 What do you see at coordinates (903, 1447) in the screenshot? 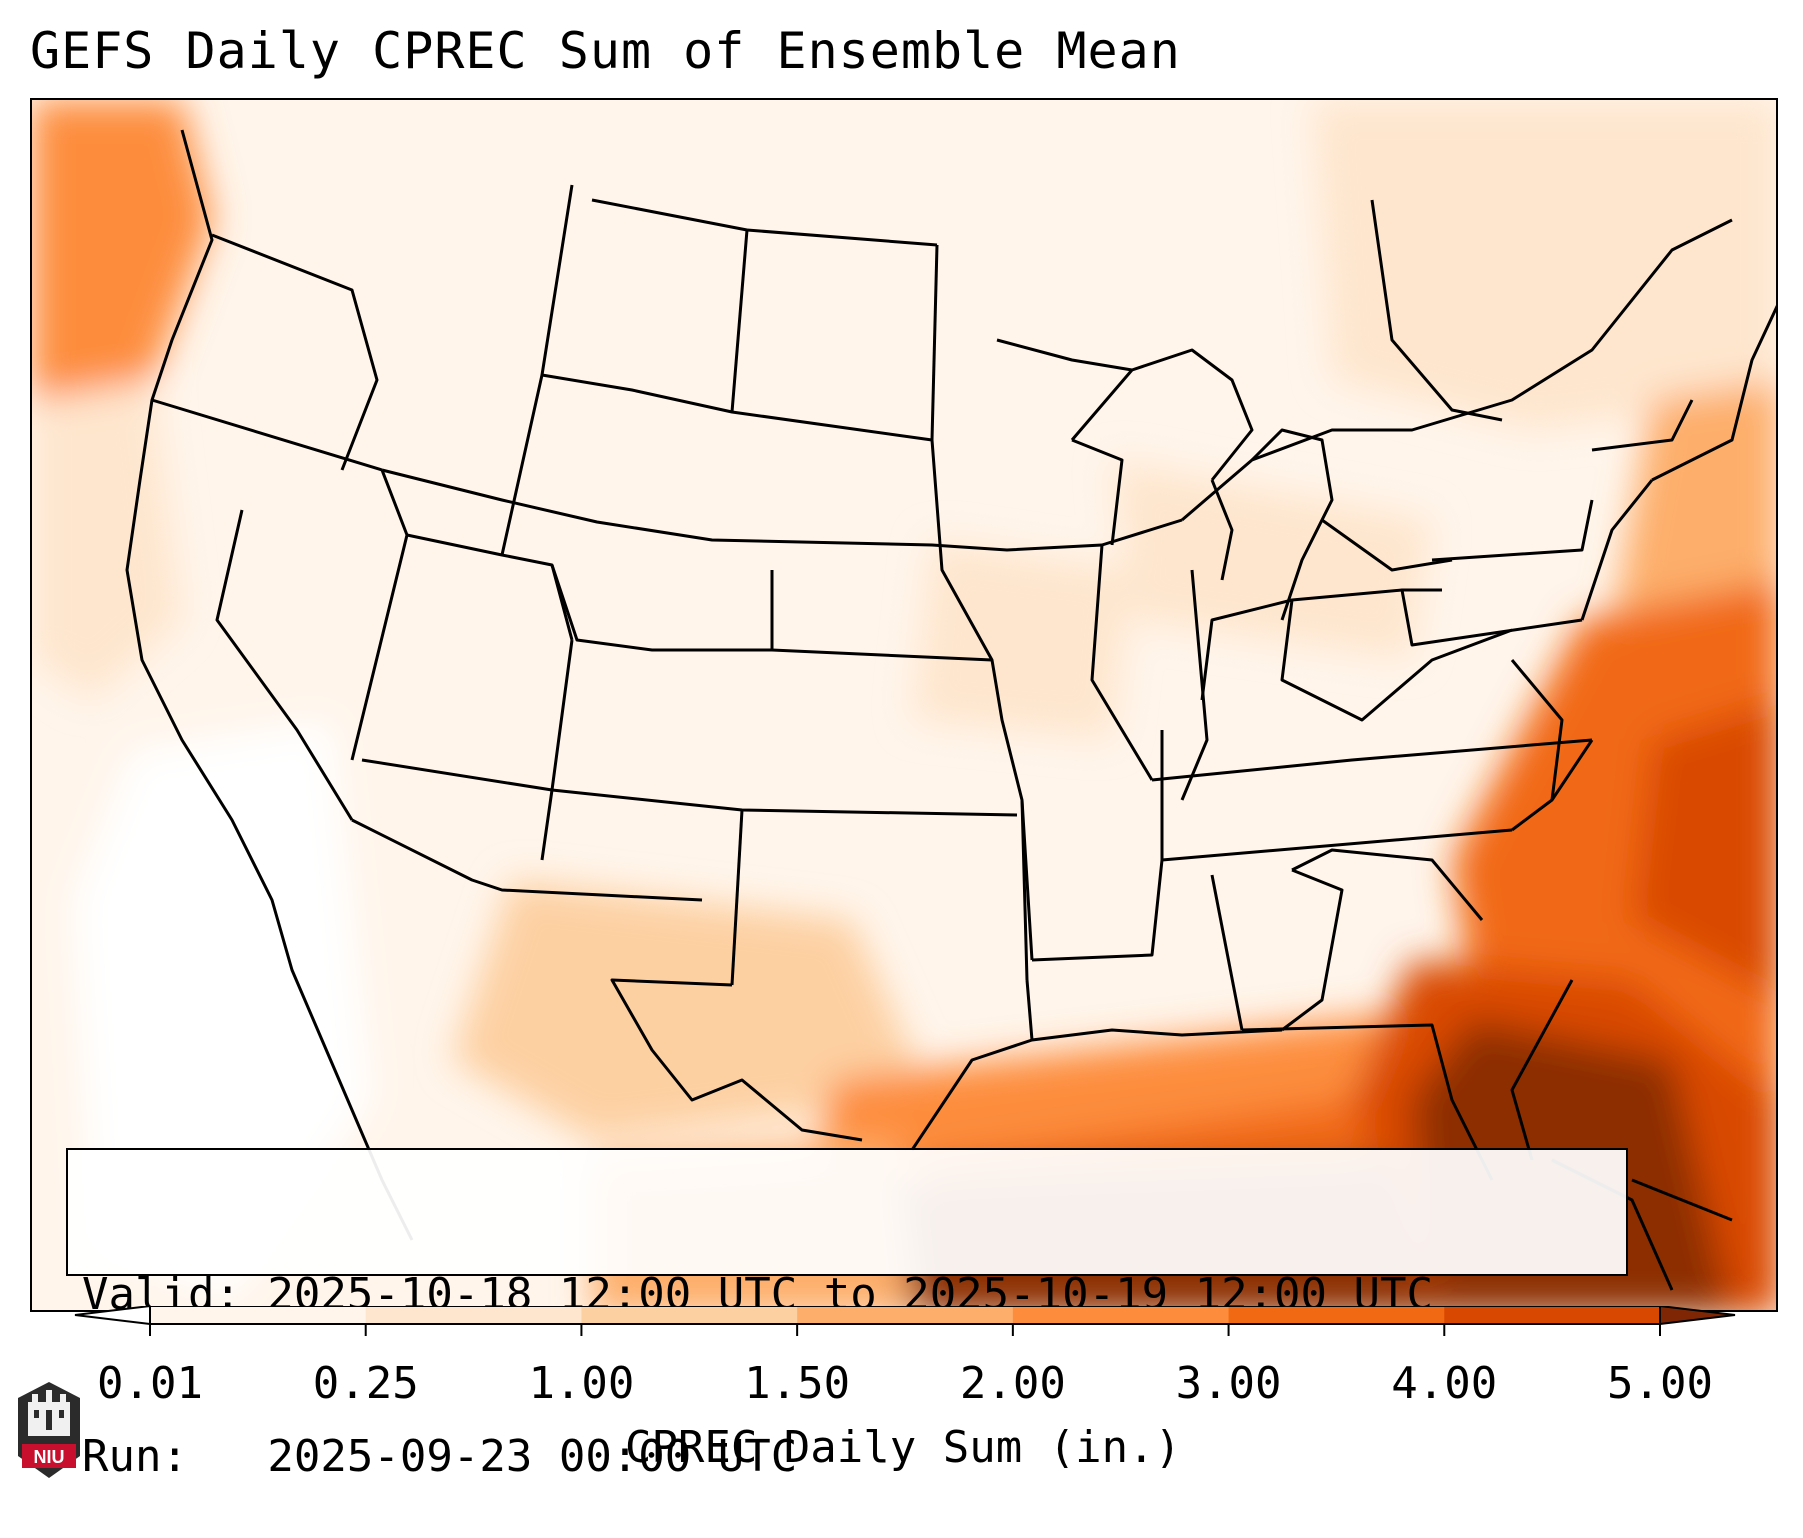
I see `colorbar-label: CPREC Daily Sum (in.)` at bounding box center [903, 1447].